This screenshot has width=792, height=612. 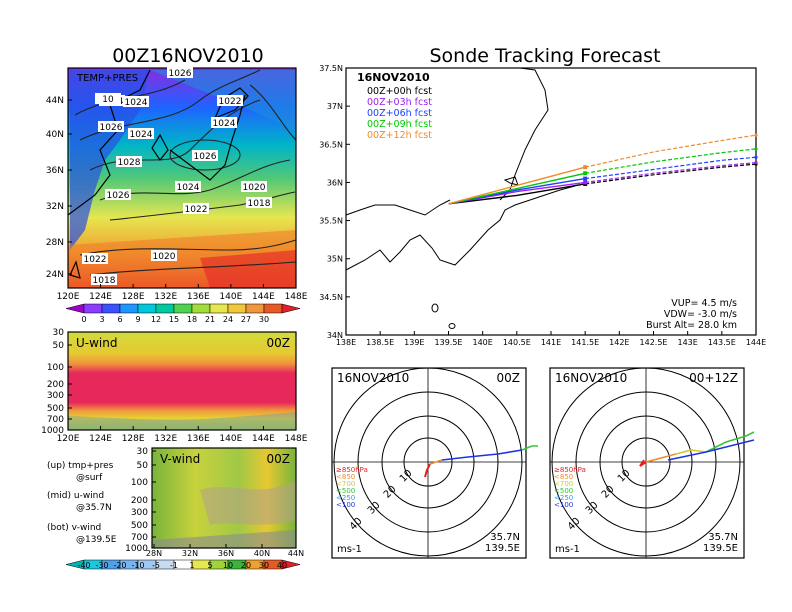 What do you see at coordinates (192, 319) in the screenshot?
I see `temp-colorbar-label: 18` at bounding box center [192, 319].